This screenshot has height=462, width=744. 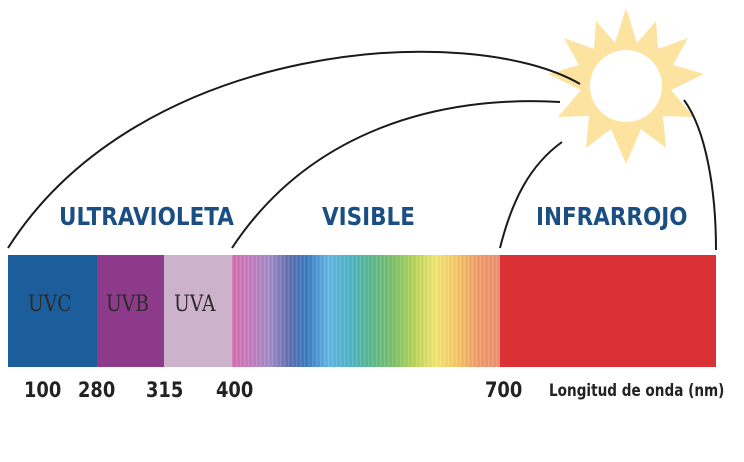 I want to click on tick-280: 280, so click(x=97, y=390).